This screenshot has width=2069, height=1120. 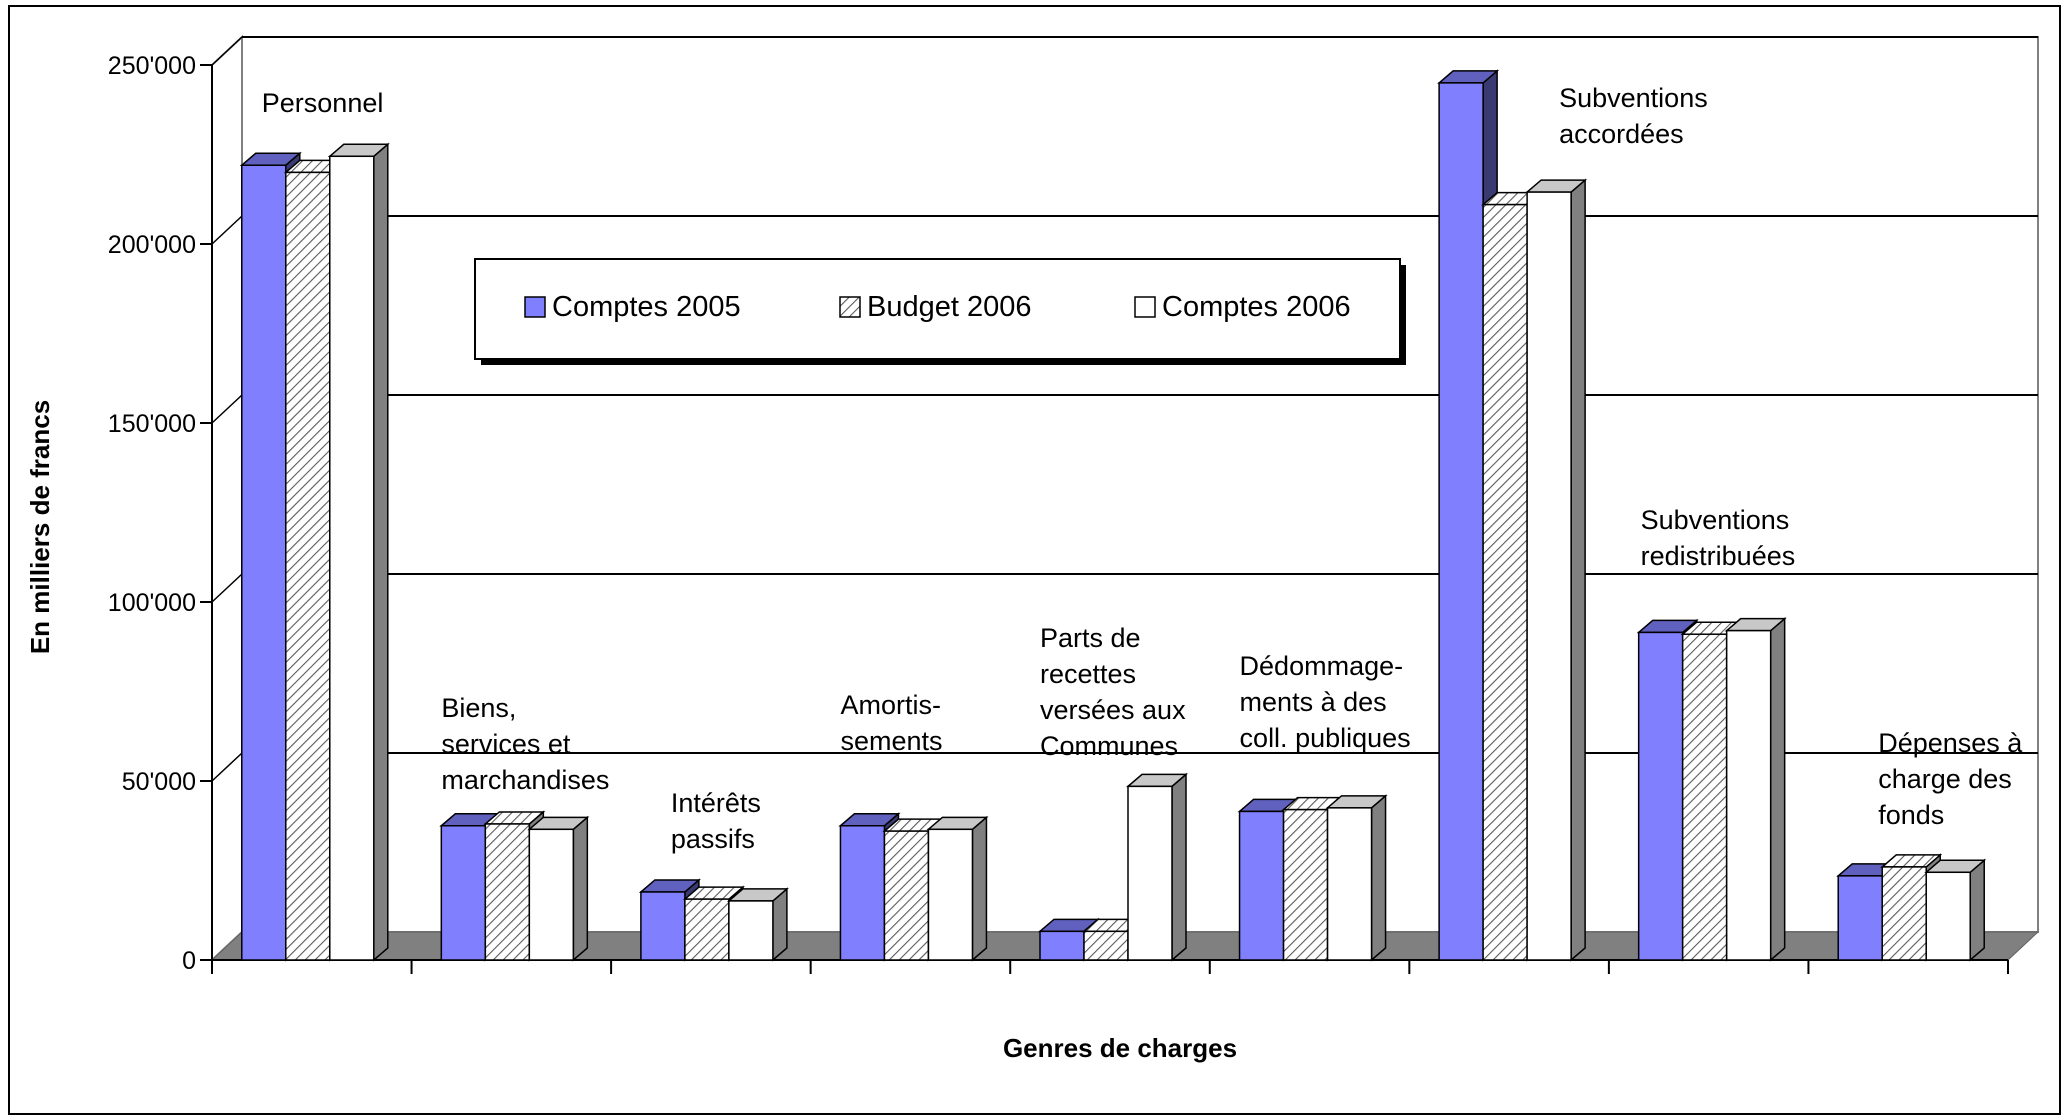 What do you see at coordinates (227, 498) in the screenshot?
I see `side-wall` at bounding box center [227, 498].